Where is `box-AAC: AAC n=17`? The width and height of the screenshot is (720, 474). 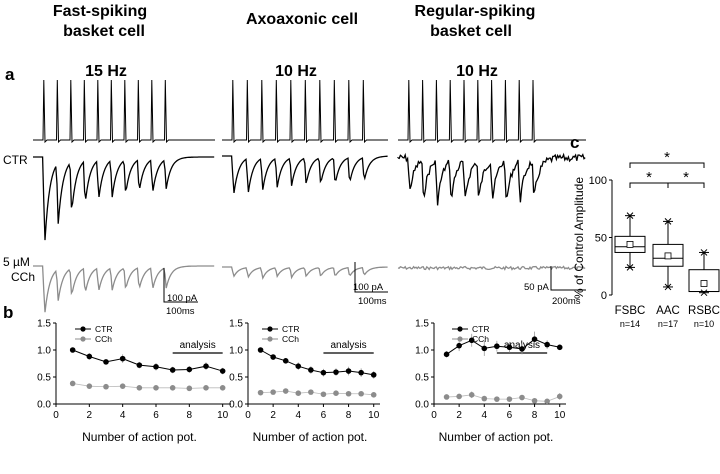 box-AAC: AAC n=17 is located at coordinates (668, 273).